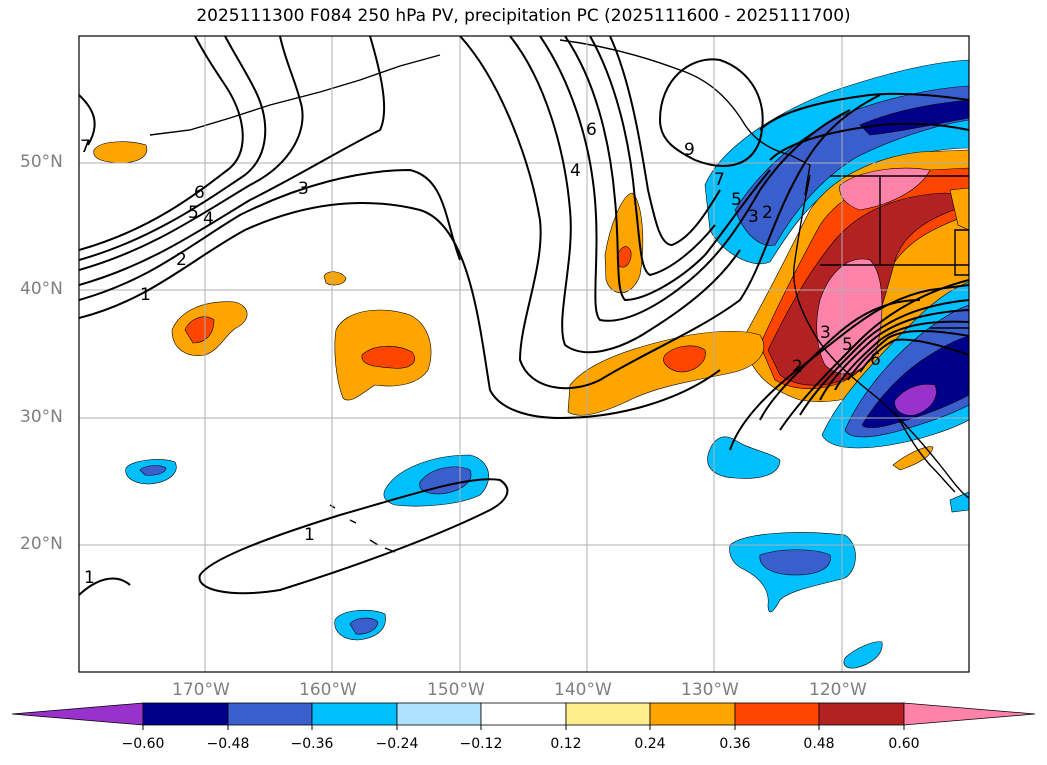  I want to click on pos-coast-pink-b, so click(885, 189).